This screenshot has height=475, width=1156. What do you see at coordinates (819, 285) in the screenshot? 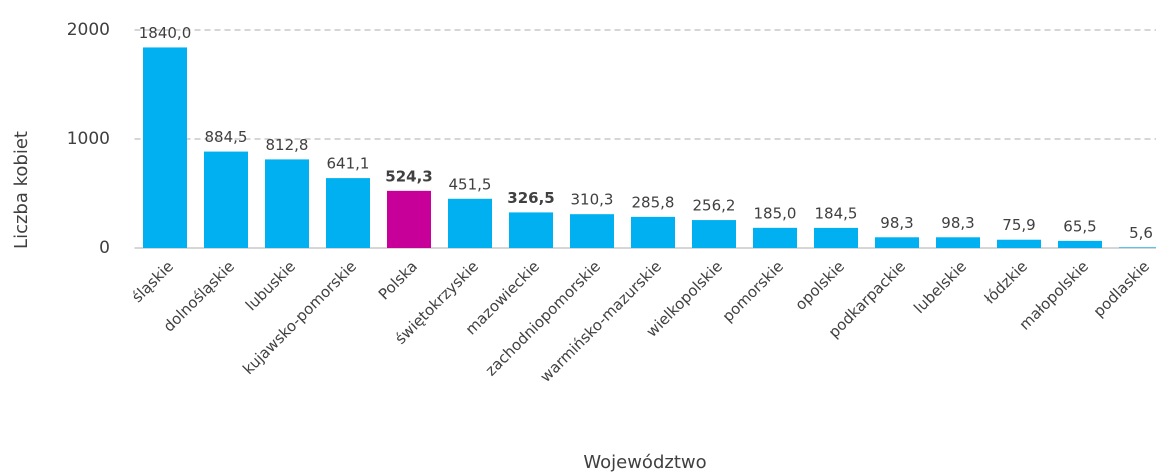
I see `x-tick-label: opolskie` at bounding box center [819, 285].